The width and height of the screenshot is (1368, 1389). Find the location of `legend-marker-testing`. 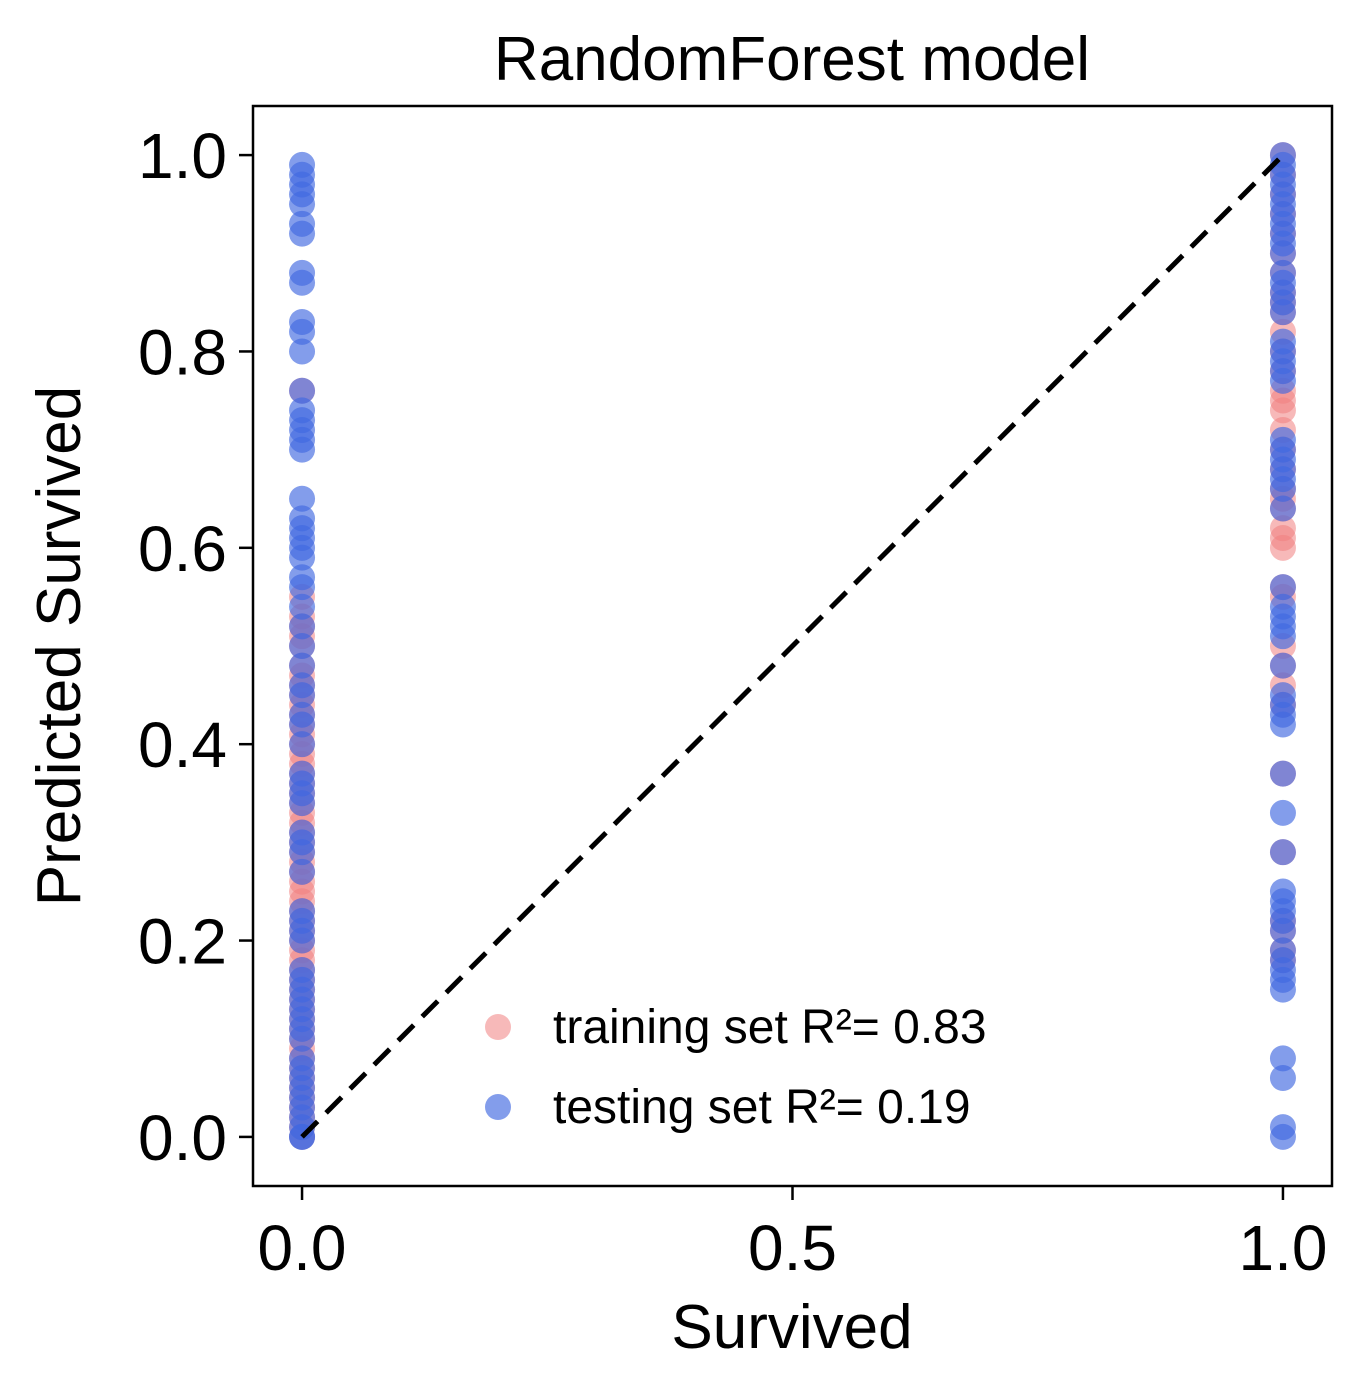

legend-marker-testing is located at coordinates (498, 1107).